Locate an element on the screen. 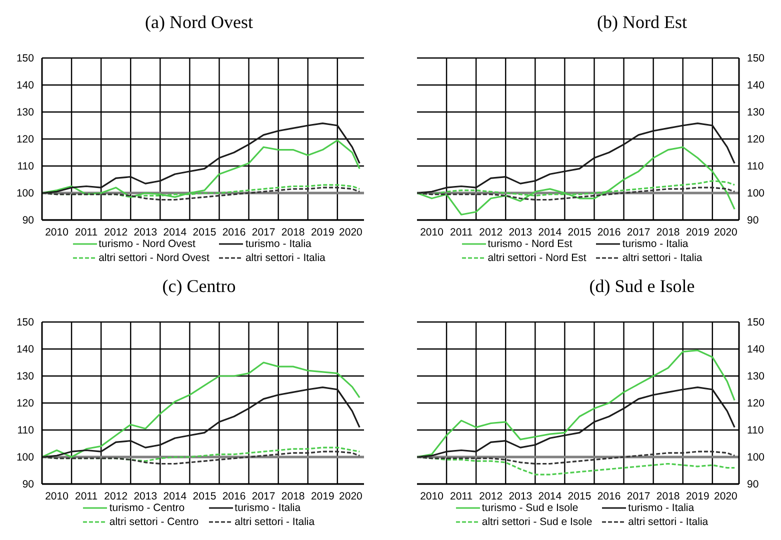  legend-label: altri settori - Nord Ovest is located at coordinates (154, 258).